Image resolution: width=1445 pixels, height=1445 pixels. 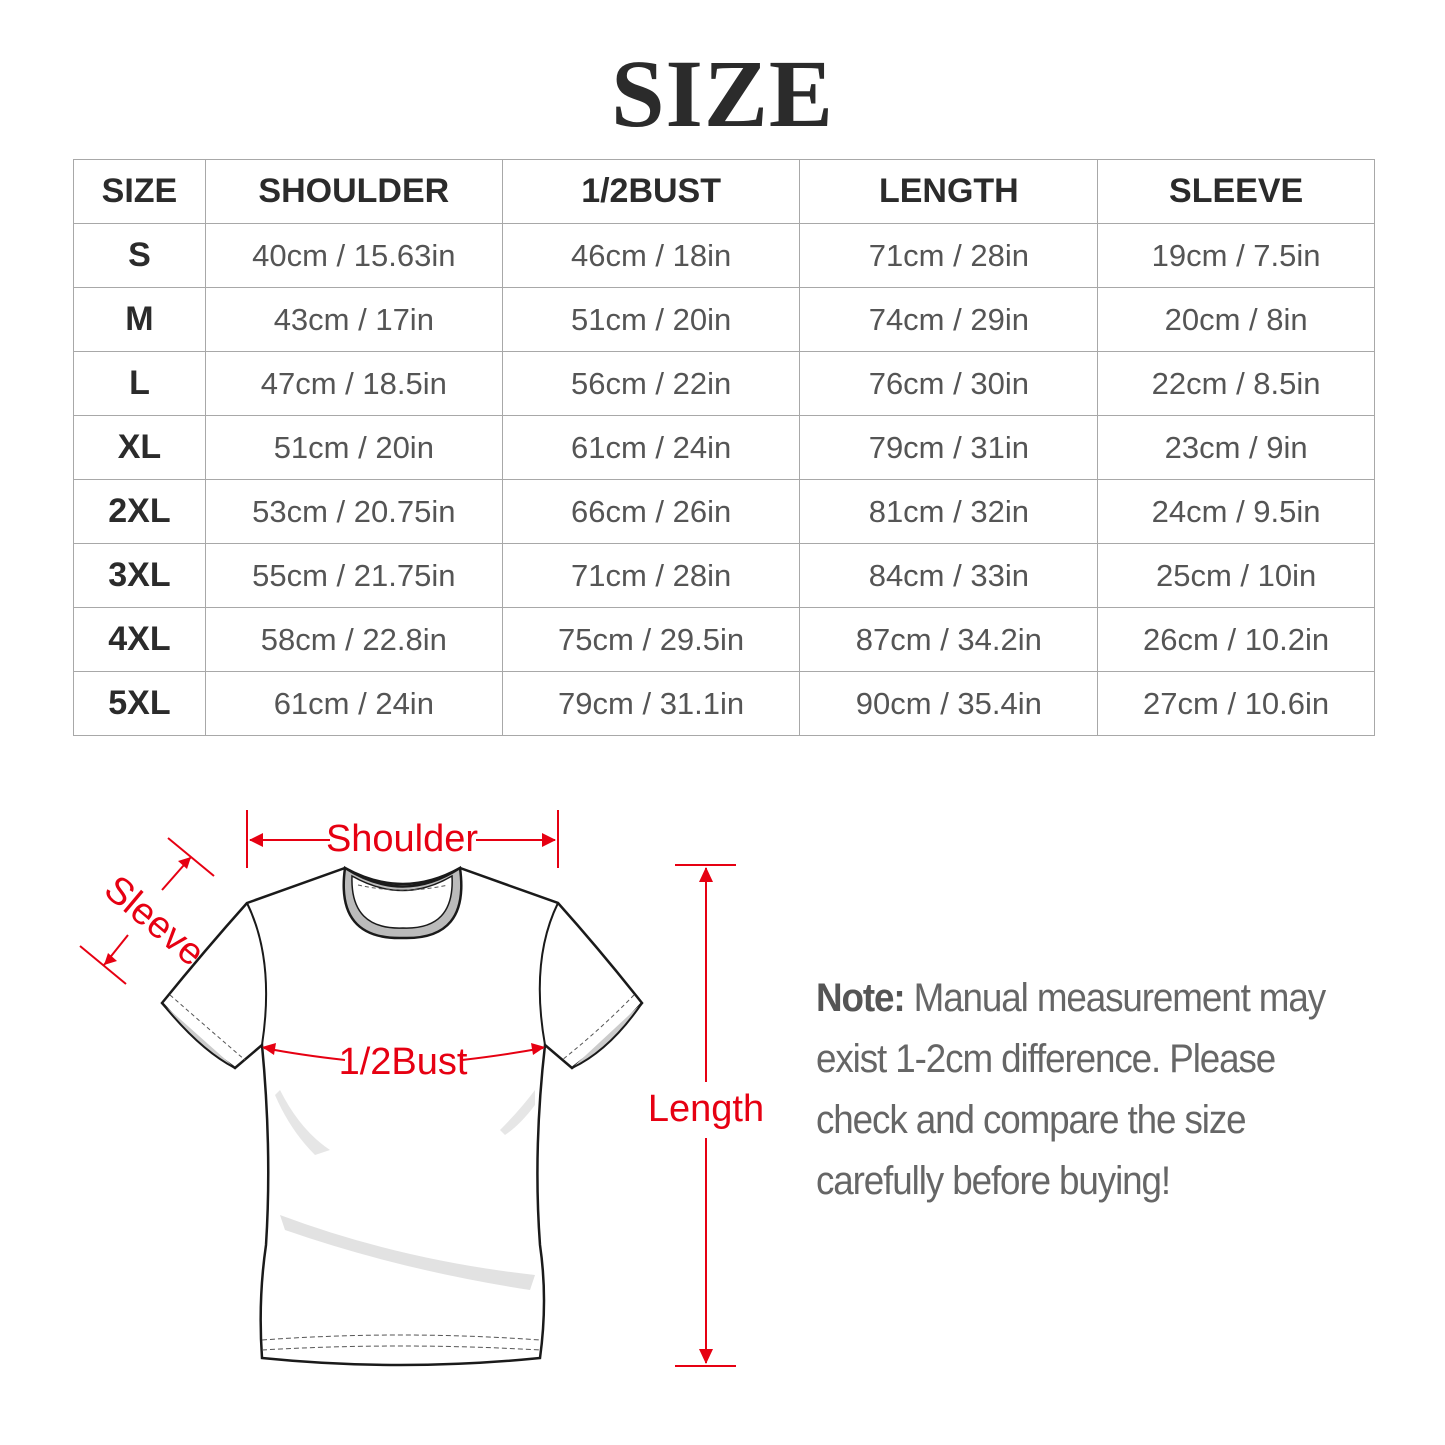 I want to click on measurement-cell: 27cm / 10.6in, so click(x=1236, y=703).